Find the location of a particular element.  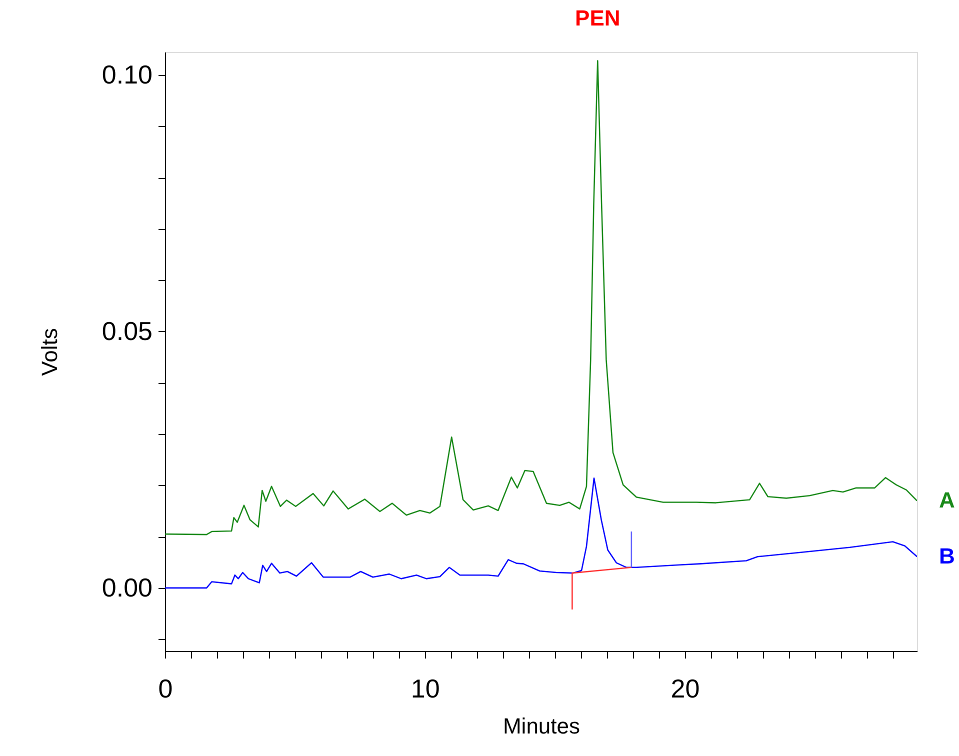

annotation: PEN is located at coordinates (597, 18).